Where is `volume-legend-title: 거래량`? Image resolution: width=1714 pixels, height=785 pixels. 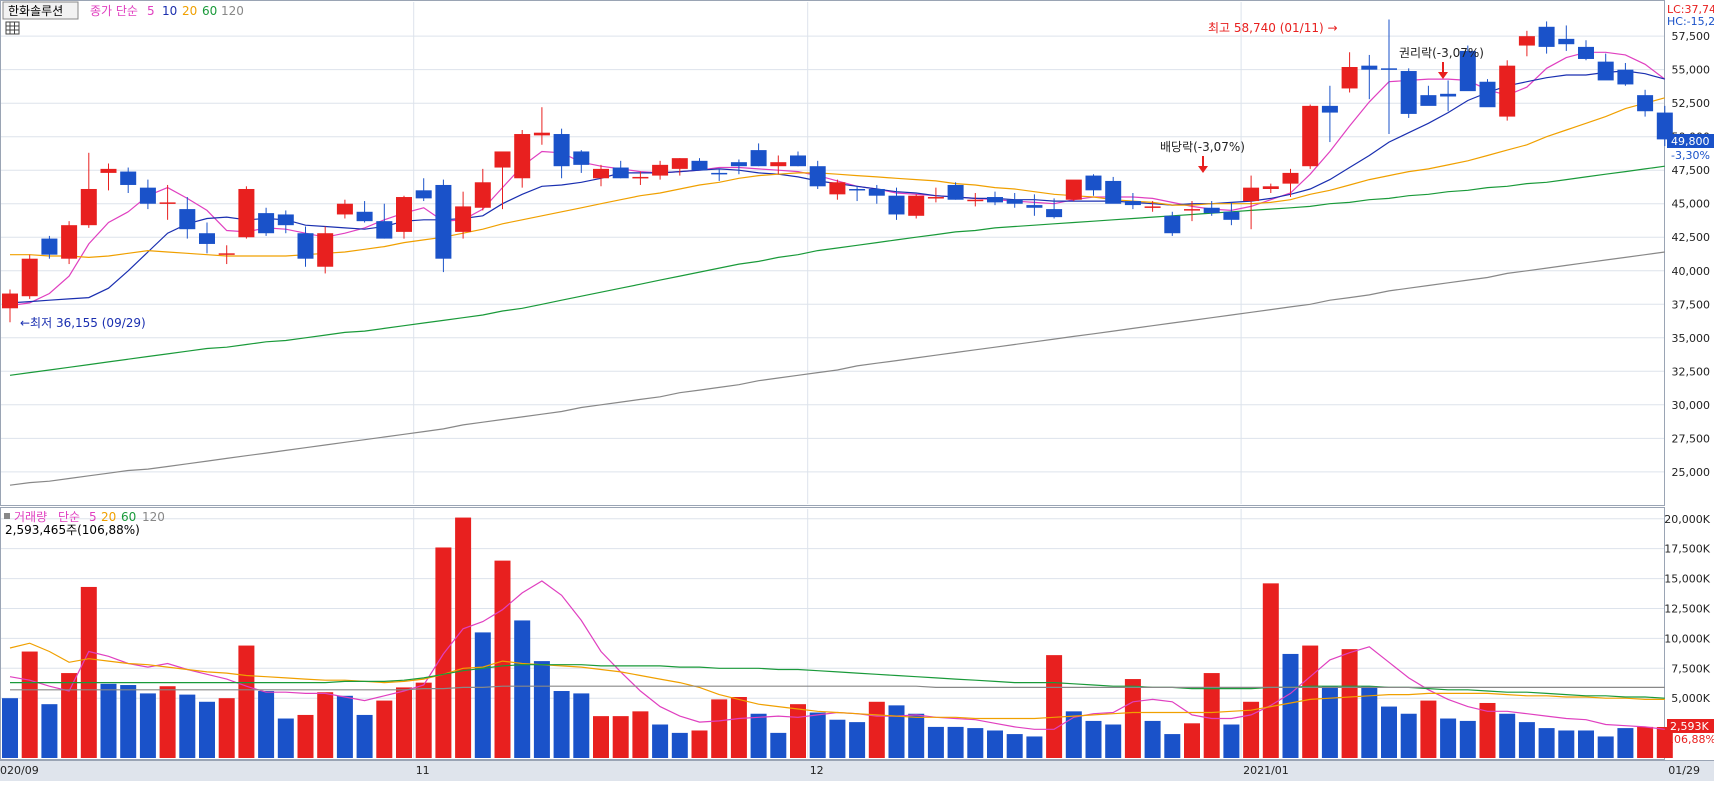
volume-legend-title: 거래량 is located at coordinates (30, 517).